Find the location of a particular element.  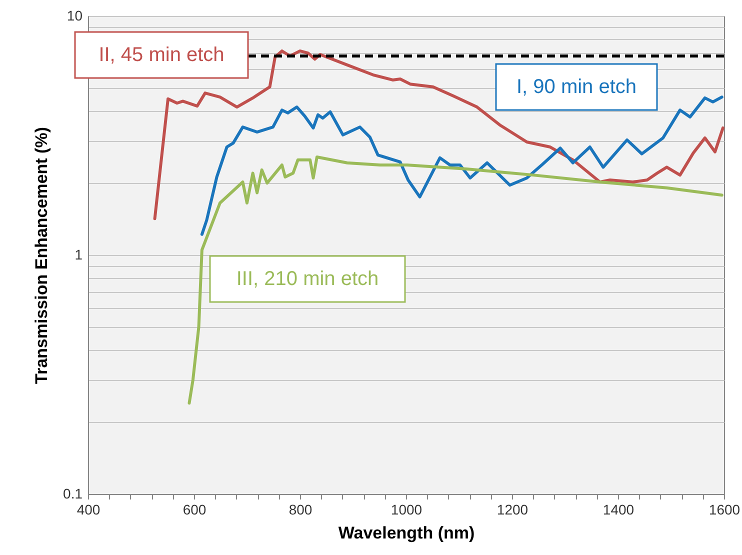

x-tick-label: 600 is located at coordinates (194, 510).